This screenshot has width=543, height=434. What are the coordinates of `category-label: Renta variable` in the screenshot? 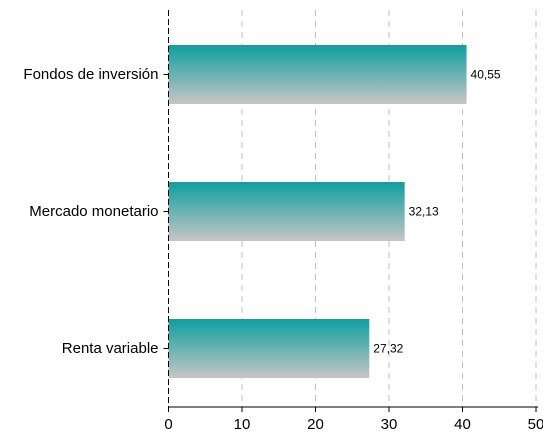 It's located at (110, 348).